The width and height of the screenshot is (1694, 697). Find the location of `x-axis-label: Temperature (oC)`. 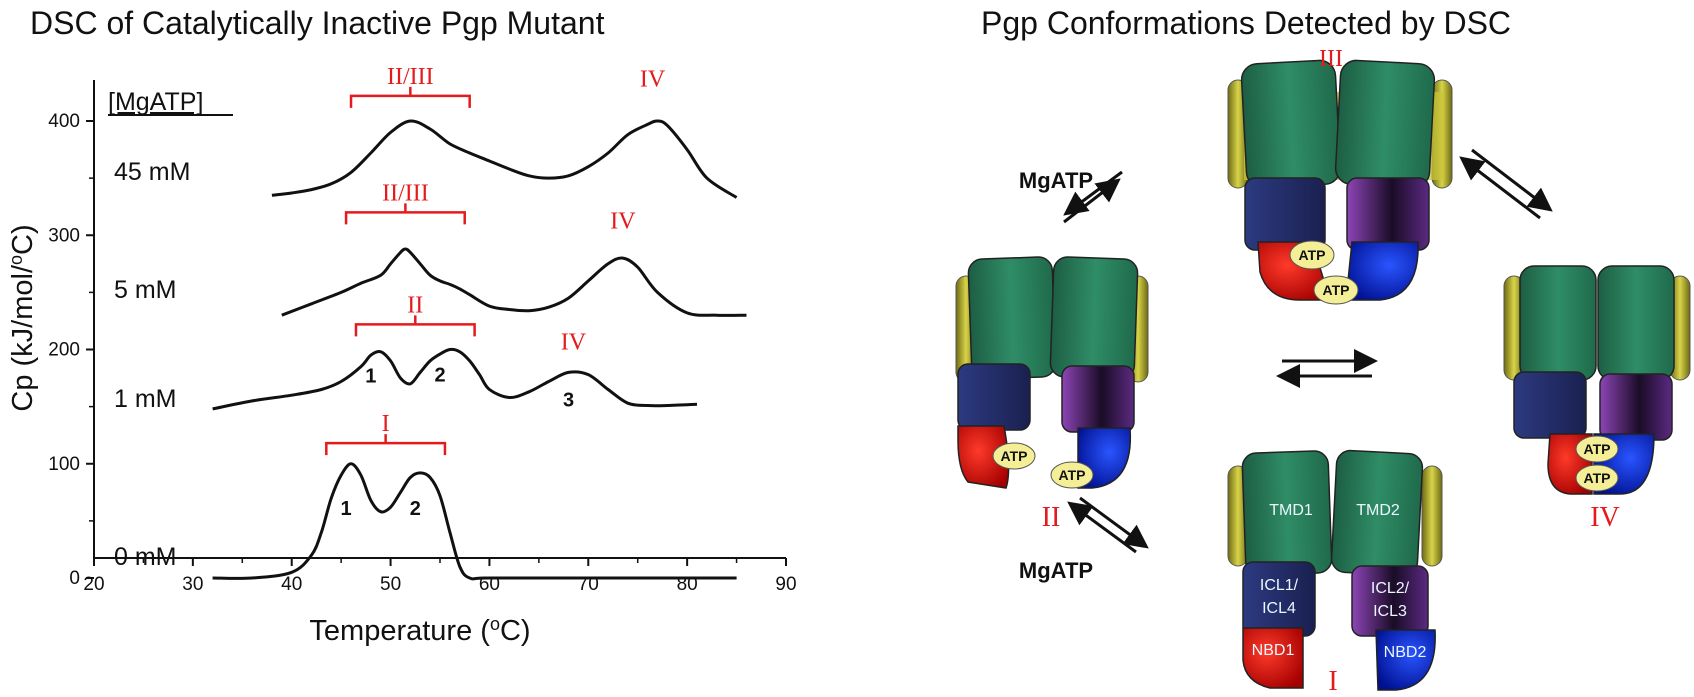

x-axis-label: Temperature (oC) is located at coordinates (419, 630).